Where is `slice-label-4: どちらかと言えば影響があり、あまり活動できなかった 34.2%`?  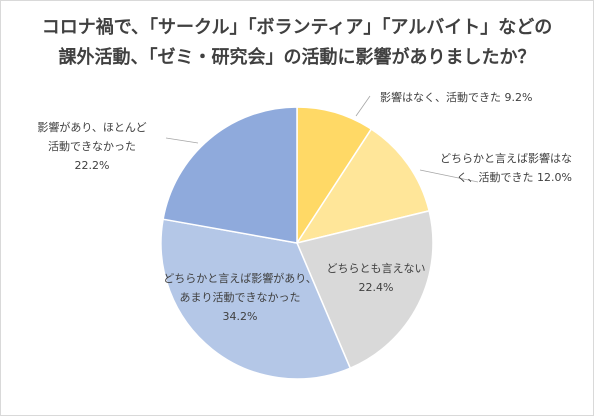 slice-label-4: どちらかと言えば影響があり、あまり活動できなかった 34.2% is located at coordinates (240, 297).